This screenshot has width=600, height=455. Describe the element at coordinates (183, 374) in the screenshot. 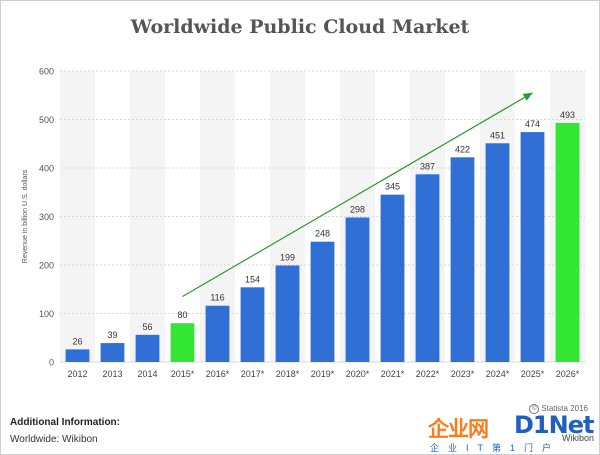

I see `x-tick-label: 2015*` at that location.